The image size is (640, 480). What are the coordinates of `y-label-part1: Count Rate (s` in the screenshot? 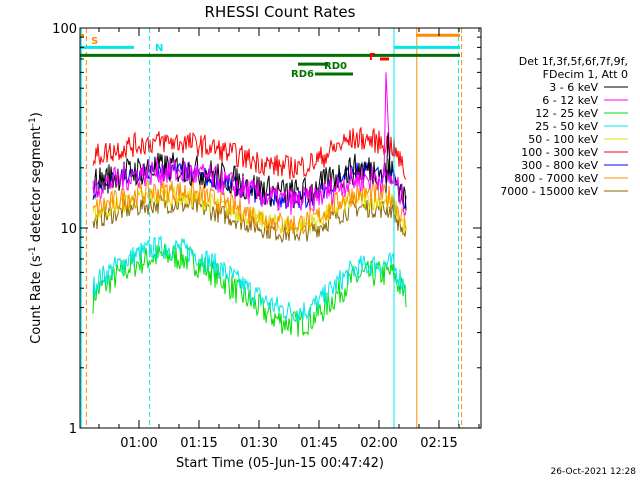 It's located at (36, 299).